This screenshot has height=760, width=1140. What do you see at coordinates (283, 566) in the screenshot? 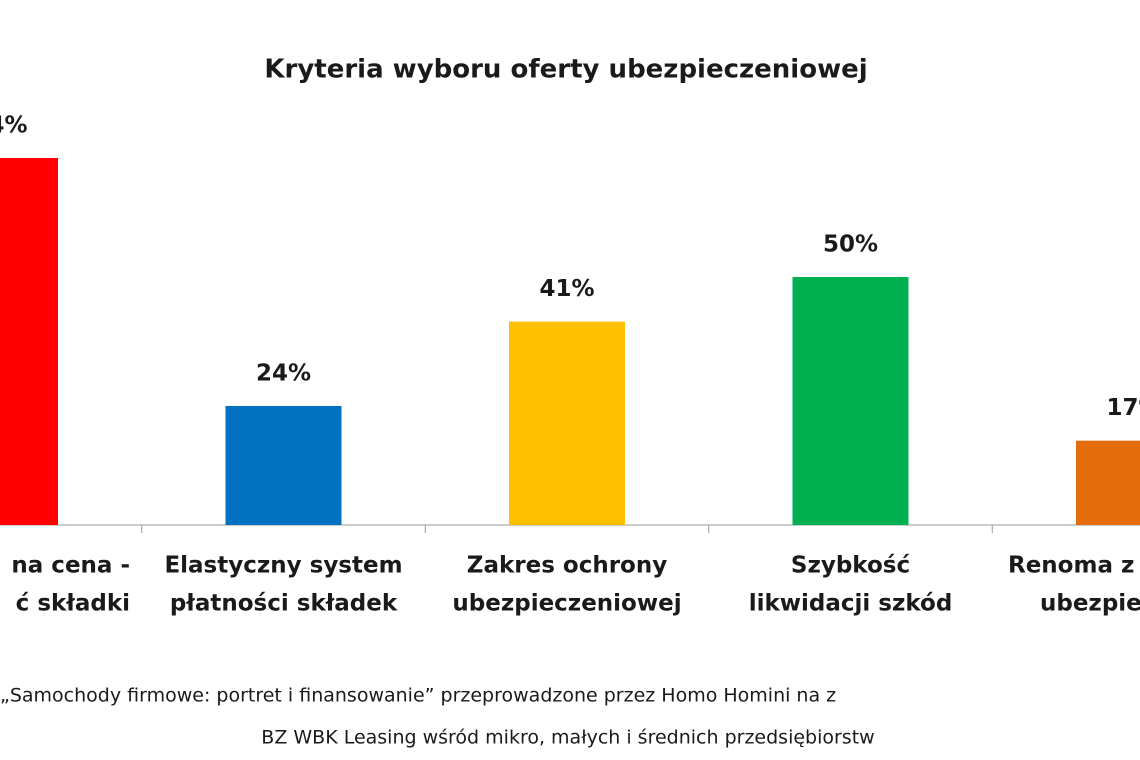
I see `x-tick-label: Elastyczny system` at bounding box center [283, 566].